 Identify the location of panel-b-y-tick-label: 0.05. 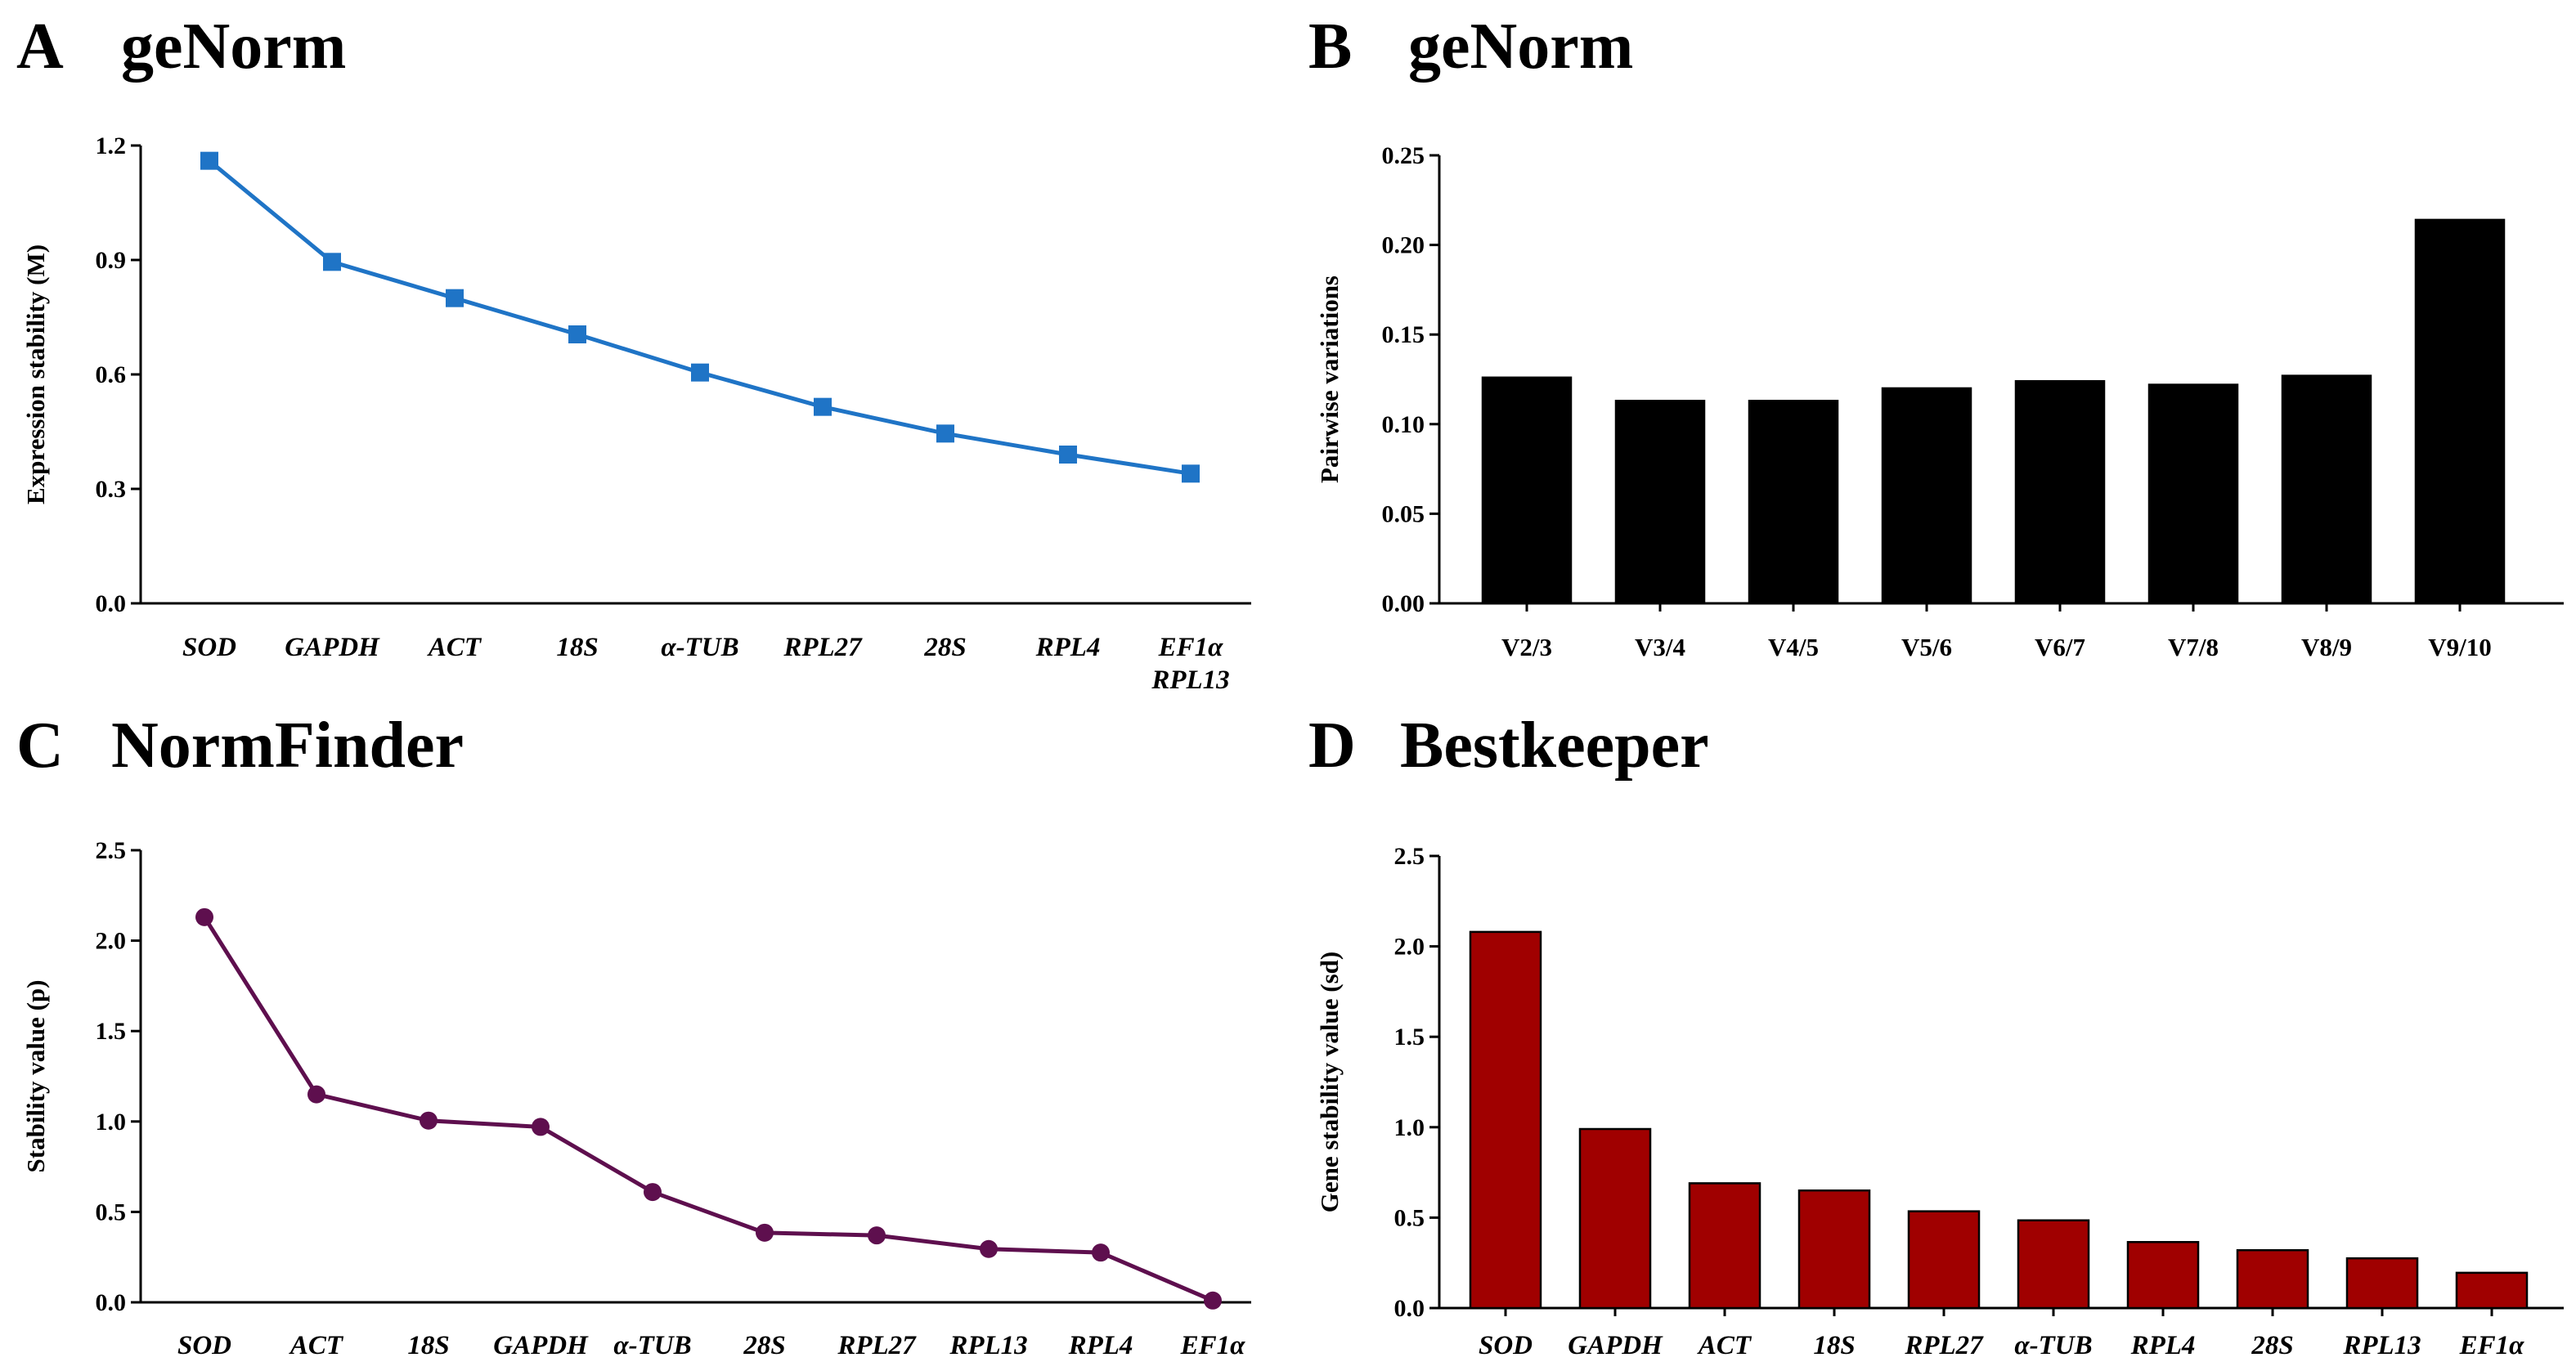
(1403, 513).